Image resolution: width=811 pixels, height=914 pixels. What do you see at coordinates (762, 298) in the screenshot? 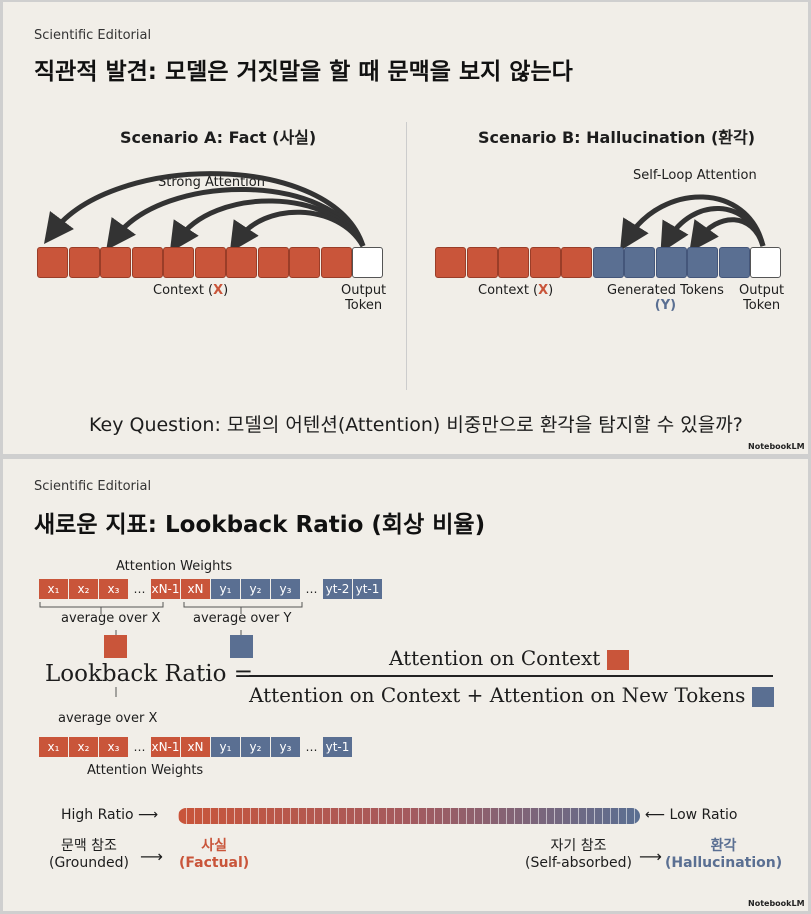
I see `output-token-label-b: Output Token` at bounding box center [762, 298].